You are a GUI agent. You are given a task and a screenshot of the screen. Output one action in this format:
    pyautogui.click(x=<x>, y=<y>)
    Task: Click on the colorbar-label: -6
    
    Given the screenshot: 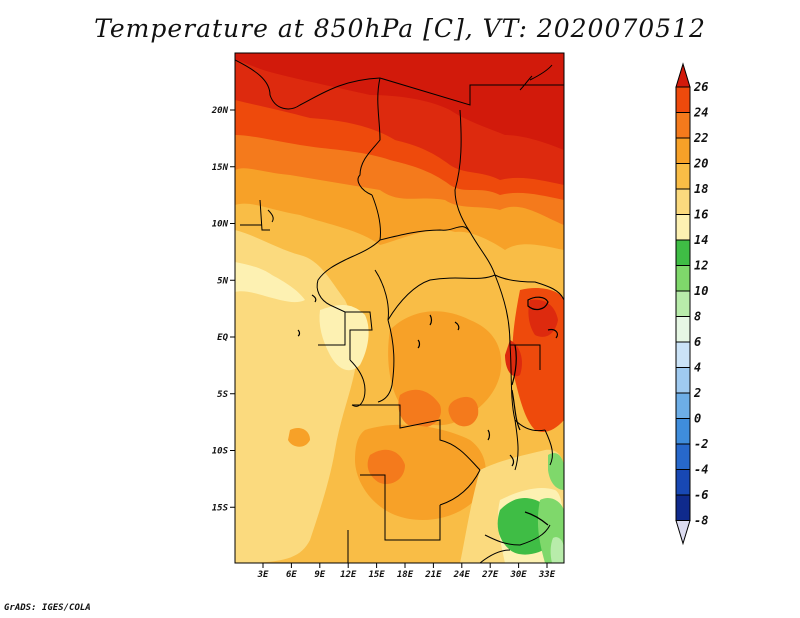 What is the action you would take?
    pyautogui.click(x=701, y=495)
    